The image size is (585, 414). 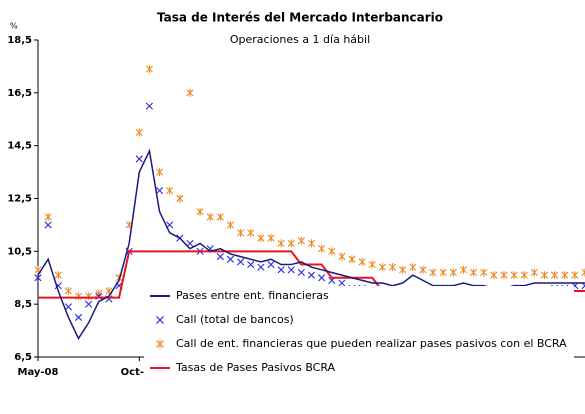 I want to click on y-tick-label: 12,5, so click(x=19, y=199).